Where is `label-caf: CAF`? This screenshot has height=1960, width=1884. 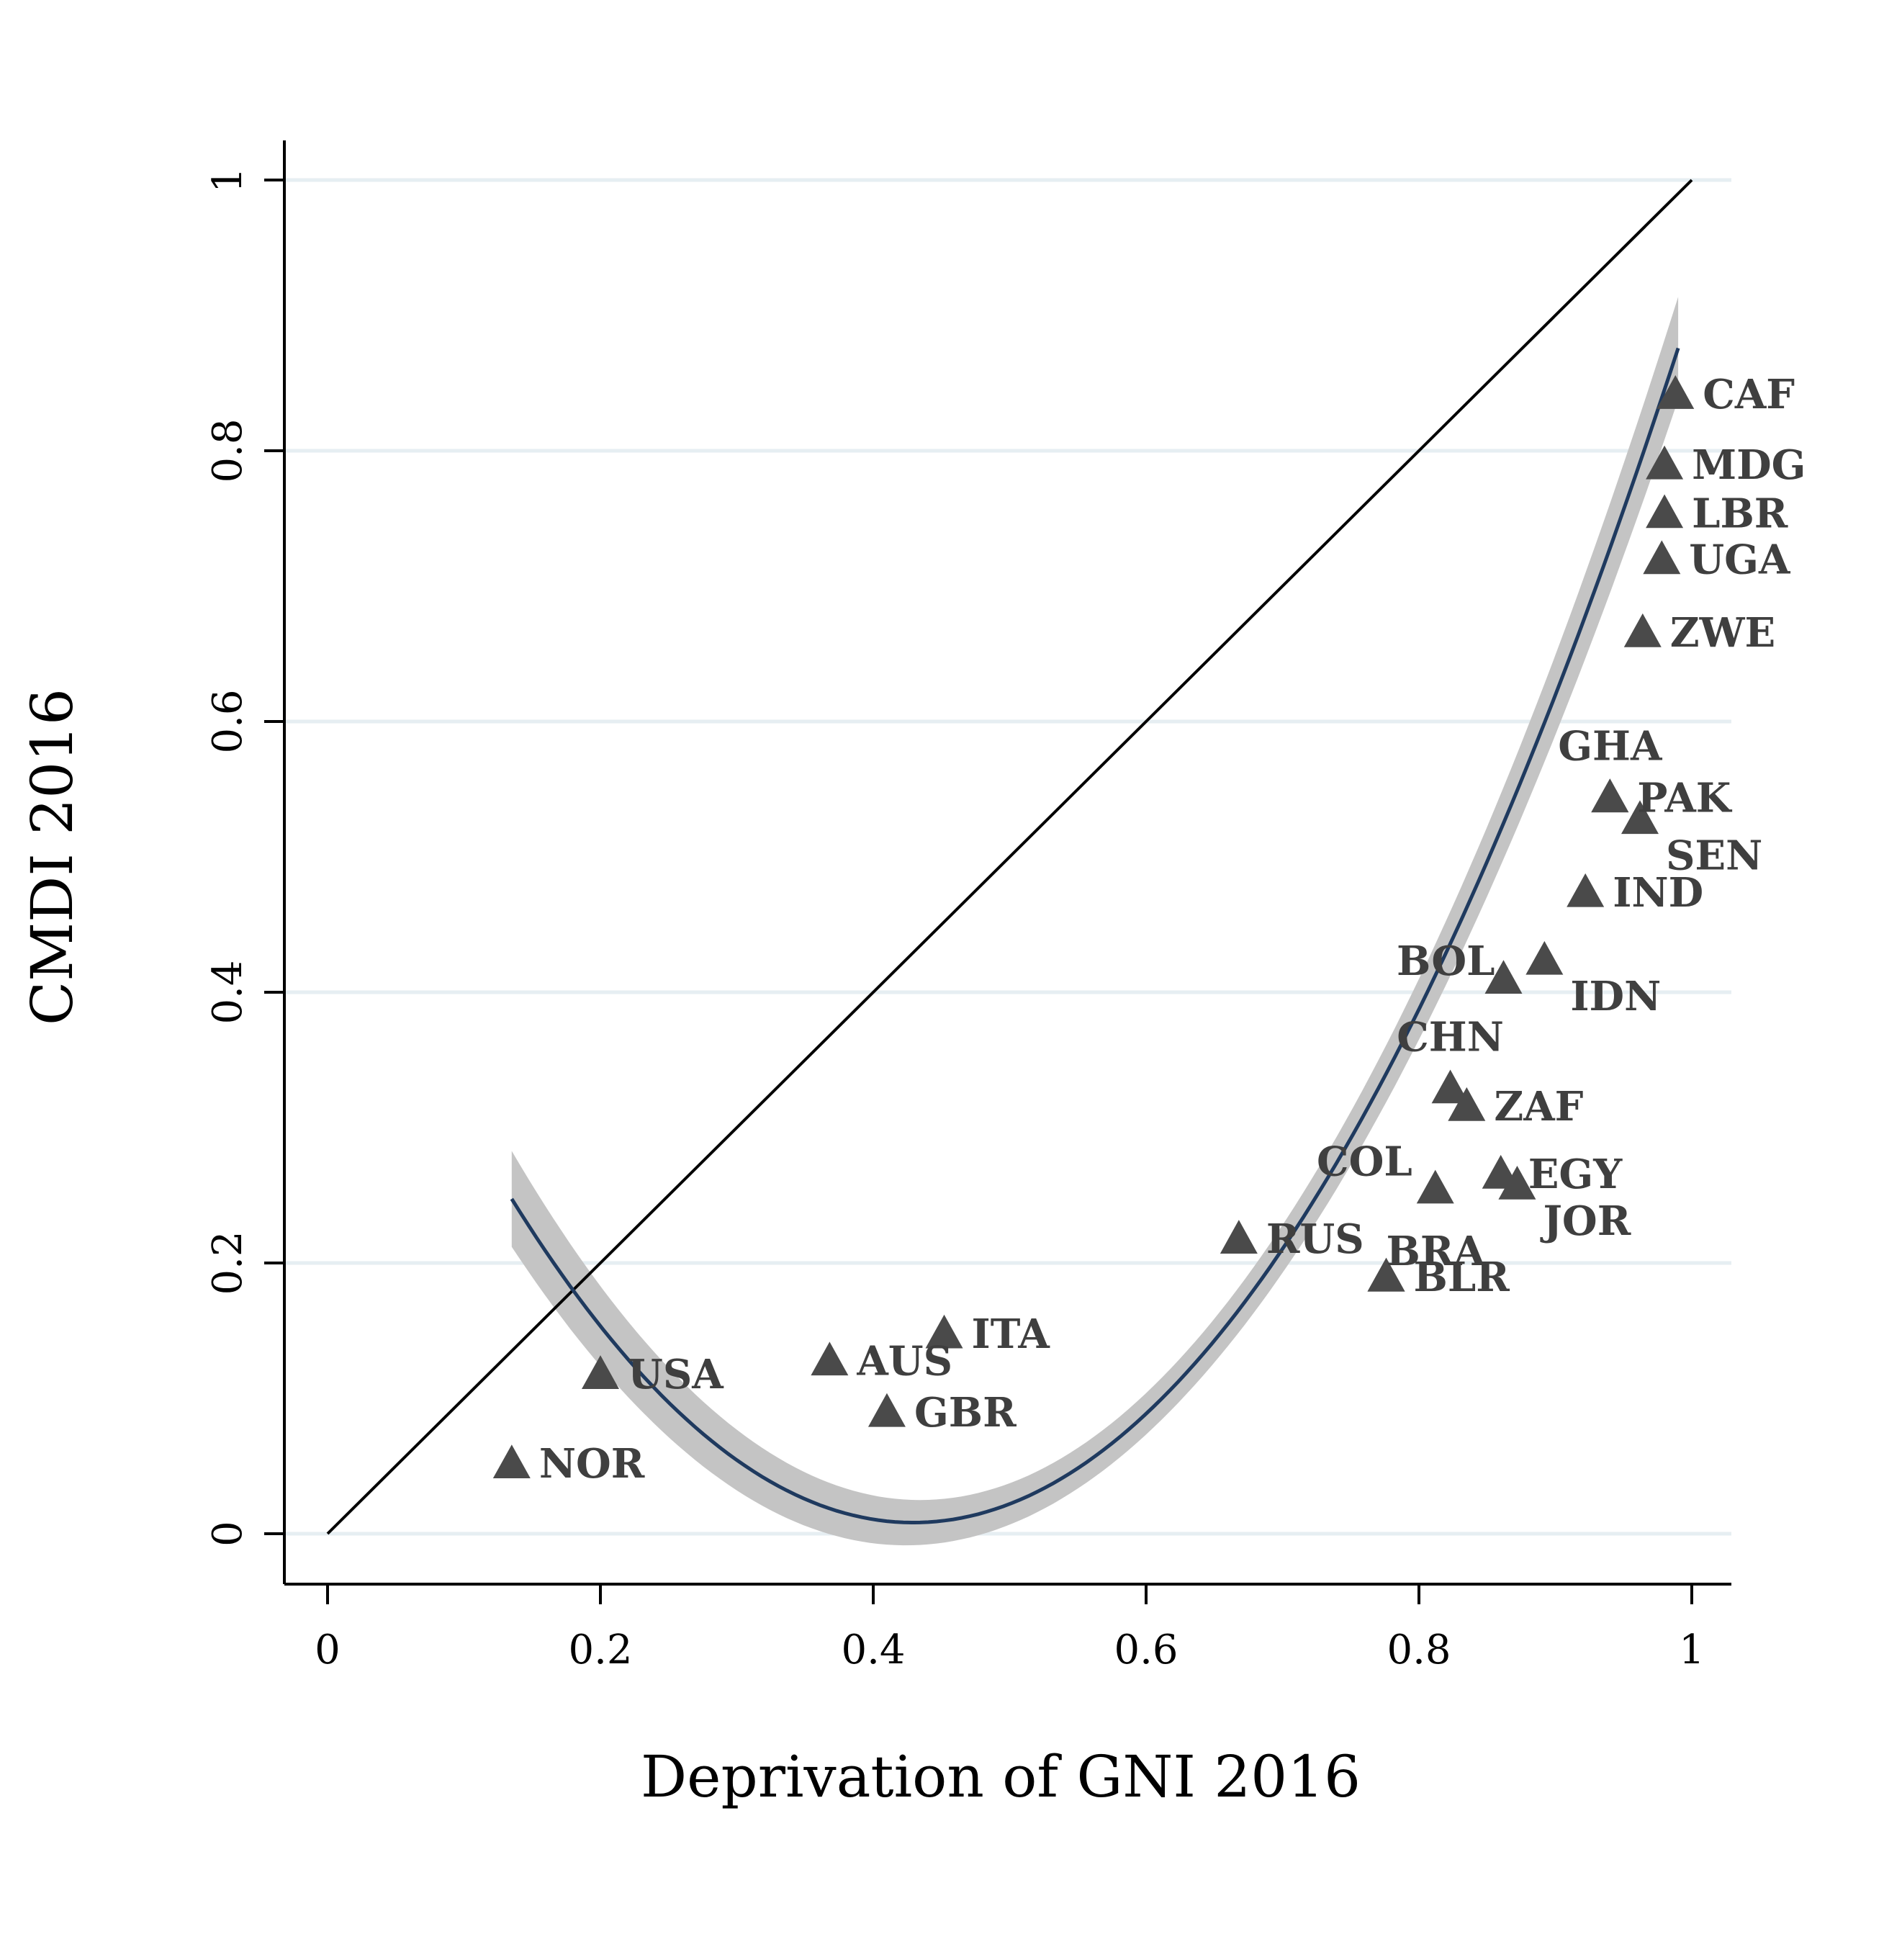 label-caf: CAF is located at coordinates (1749, 394).